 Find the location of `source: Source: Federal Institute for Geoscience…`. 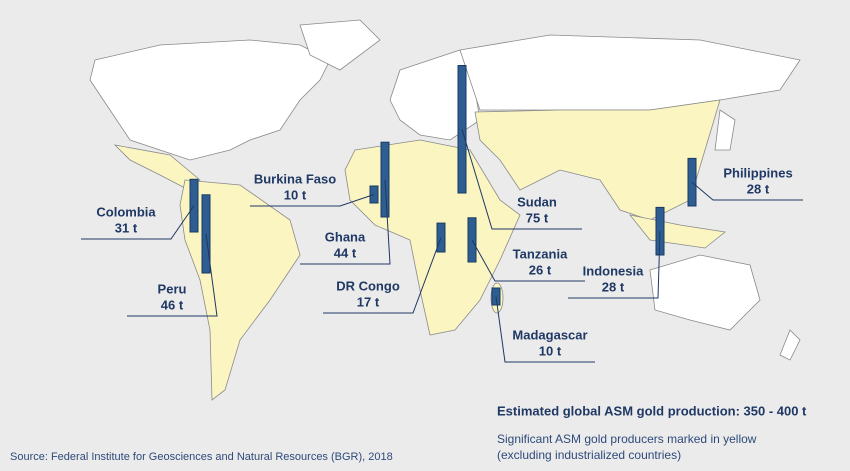

source: Source: Federal Institute for Geoscience… is located at coordinates (201, 457).